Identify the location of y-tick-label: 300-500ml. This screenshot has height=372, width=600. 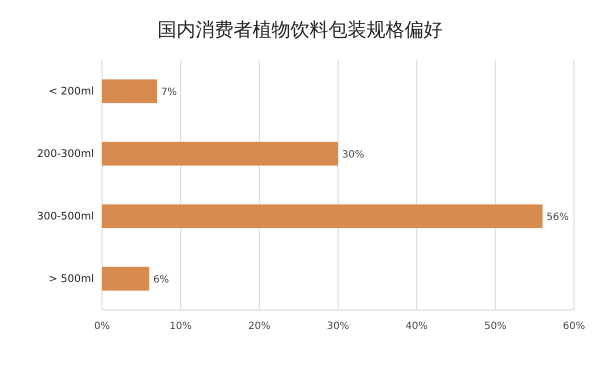
(65, 216).